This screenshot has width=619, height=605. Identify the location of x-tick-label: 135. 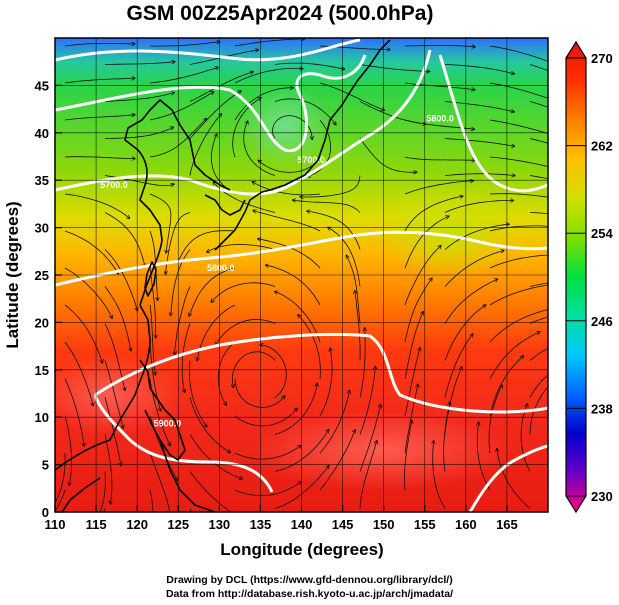
(261, 524).